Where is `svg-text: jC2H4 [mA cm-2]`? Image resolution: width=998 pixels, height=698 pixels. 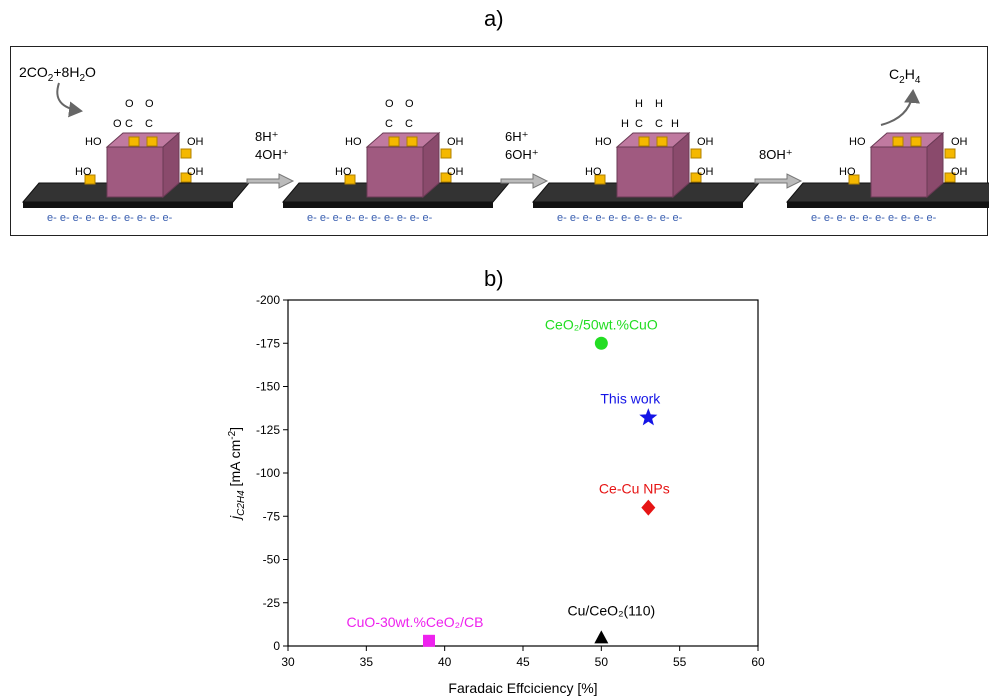 svg-text: jC2H4 [mA cm-2] is located at coordinates (237, 474).